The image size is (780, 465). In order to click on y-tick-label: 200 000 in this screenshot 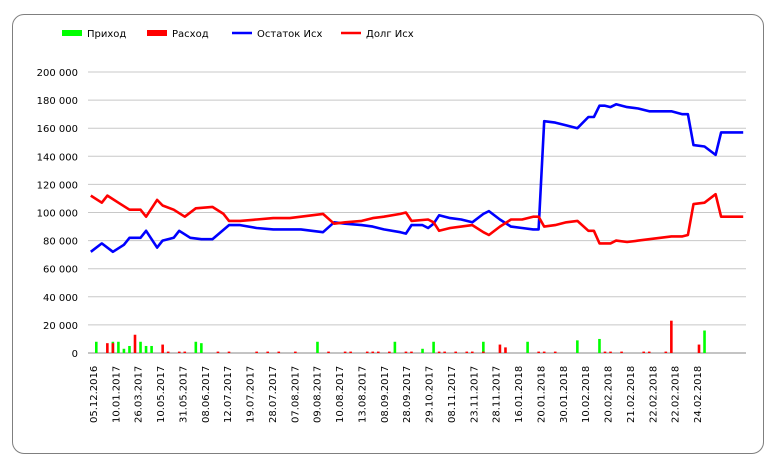, I will do `click(57, 73)`.